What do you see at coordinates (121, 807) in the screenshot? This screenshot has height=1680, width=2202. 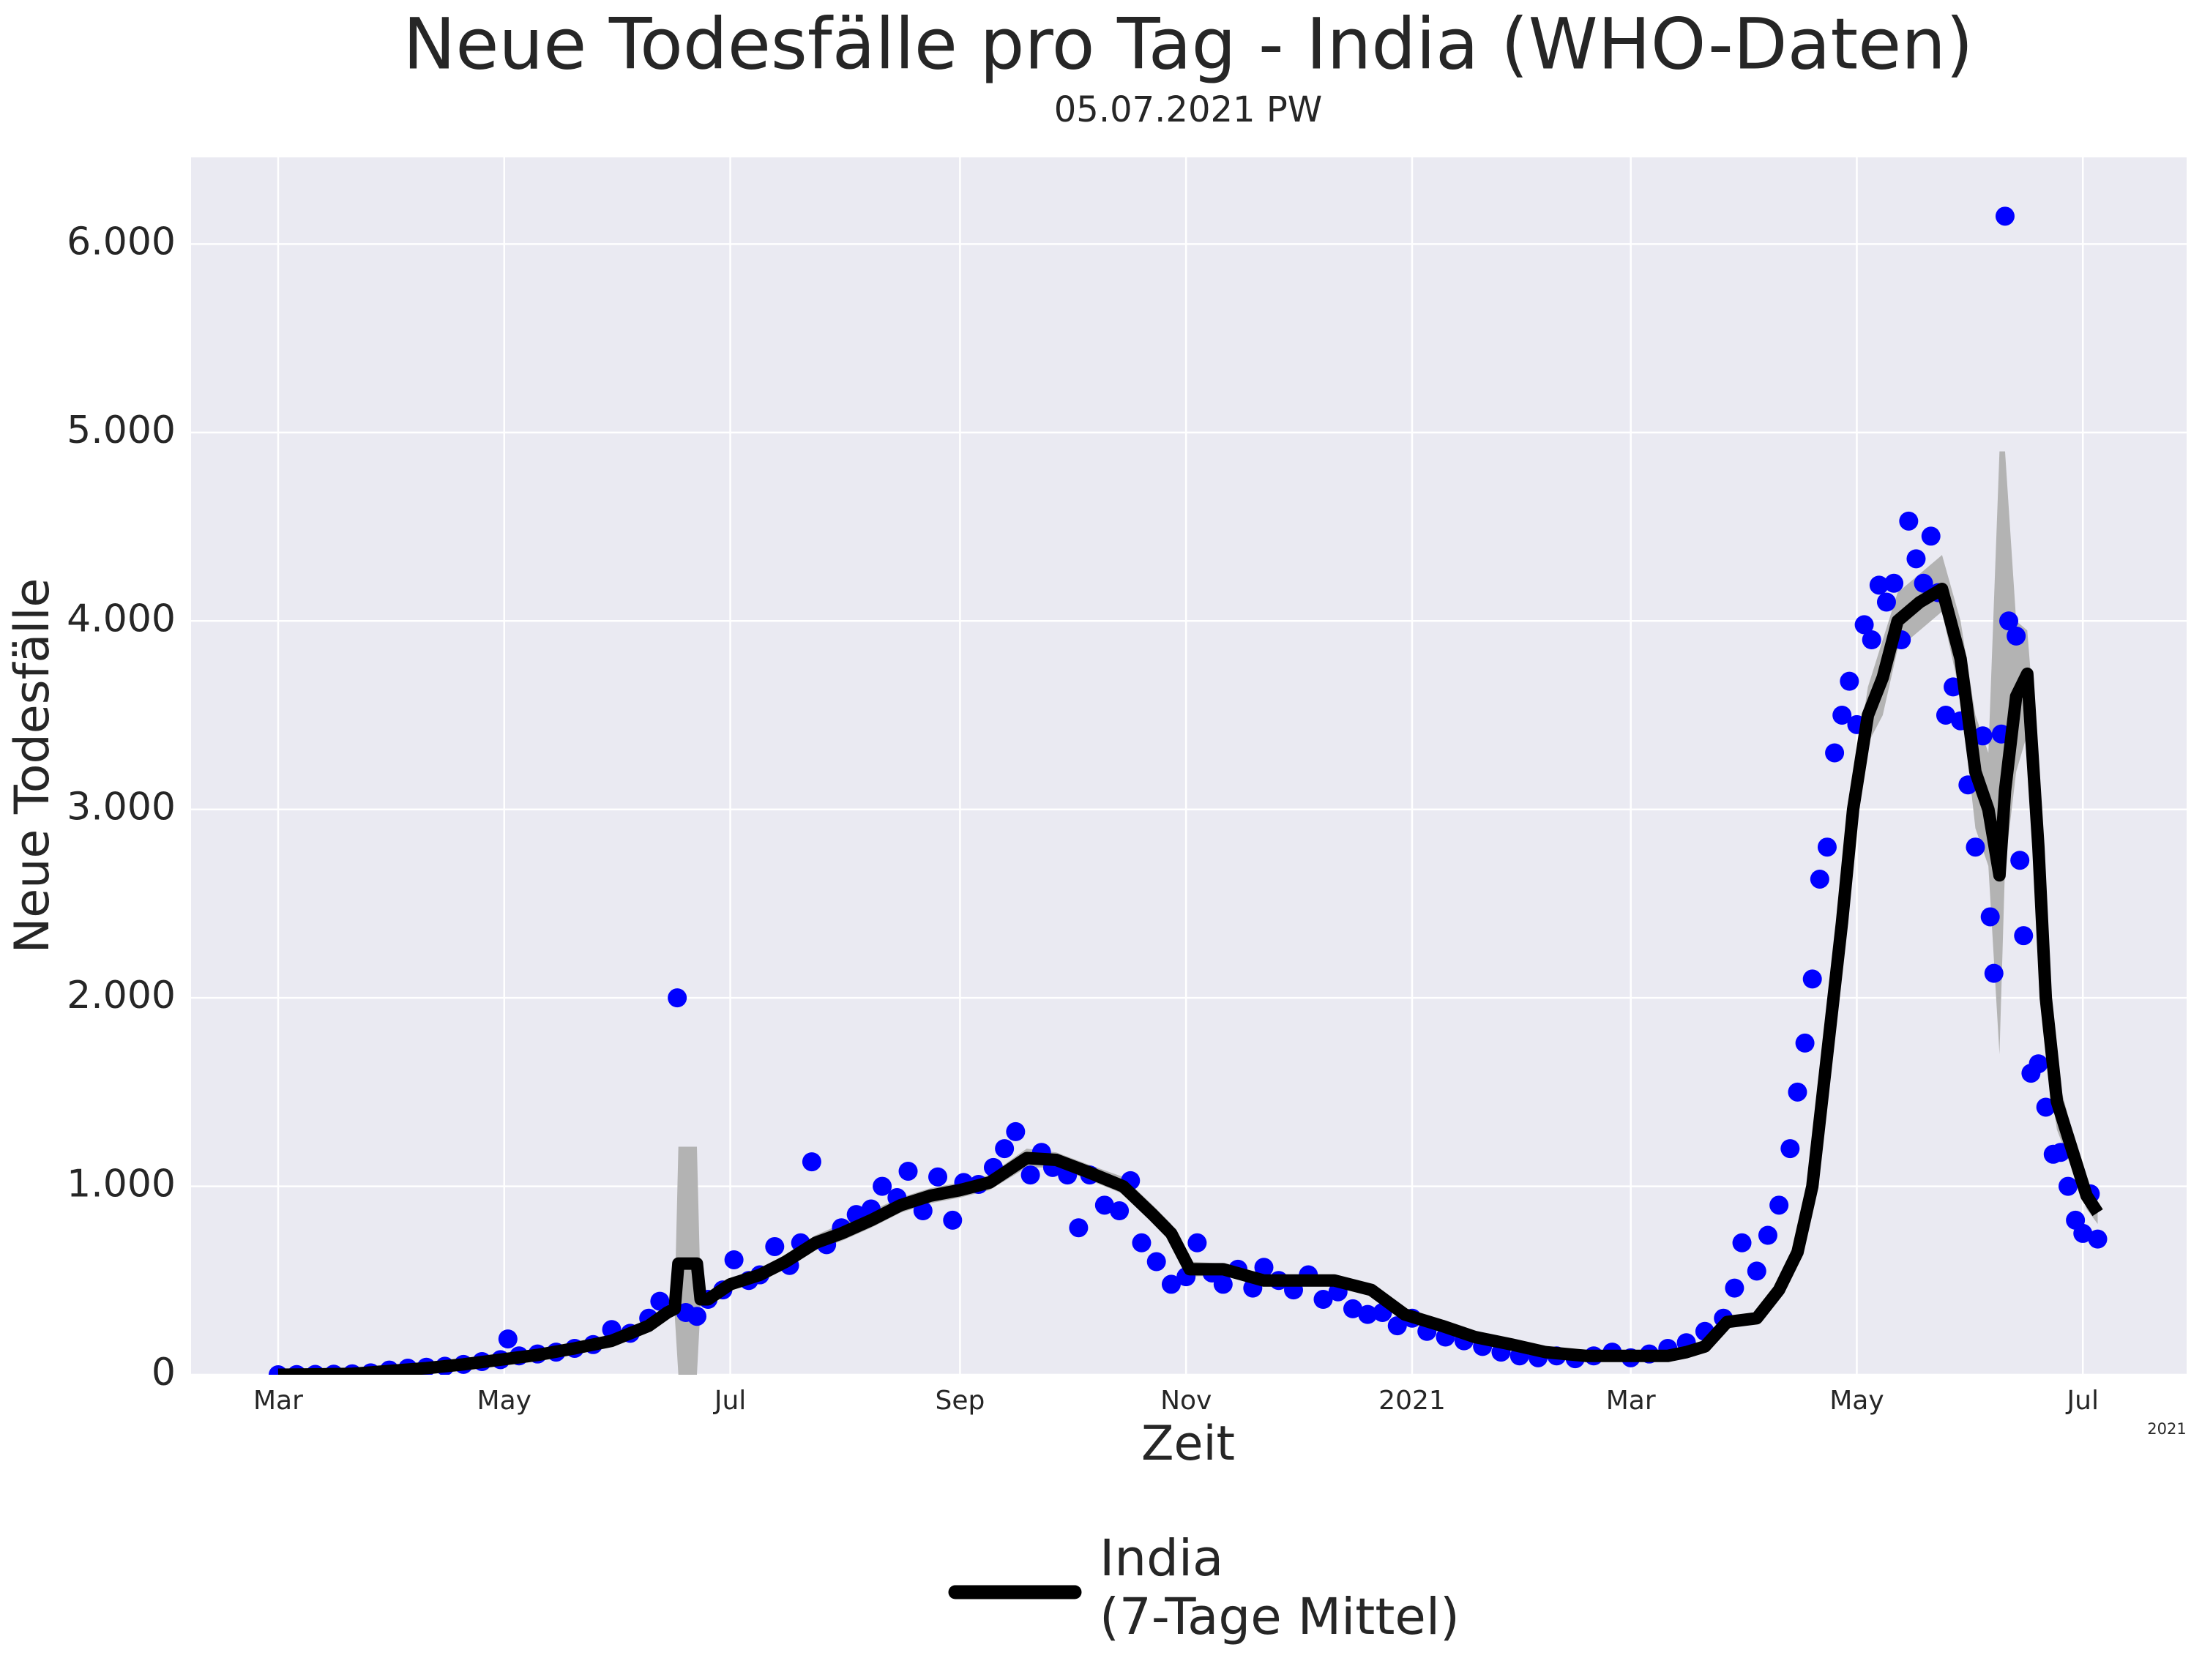 I see `y-tick-label: 3.000` at bounding box center [121, 807].